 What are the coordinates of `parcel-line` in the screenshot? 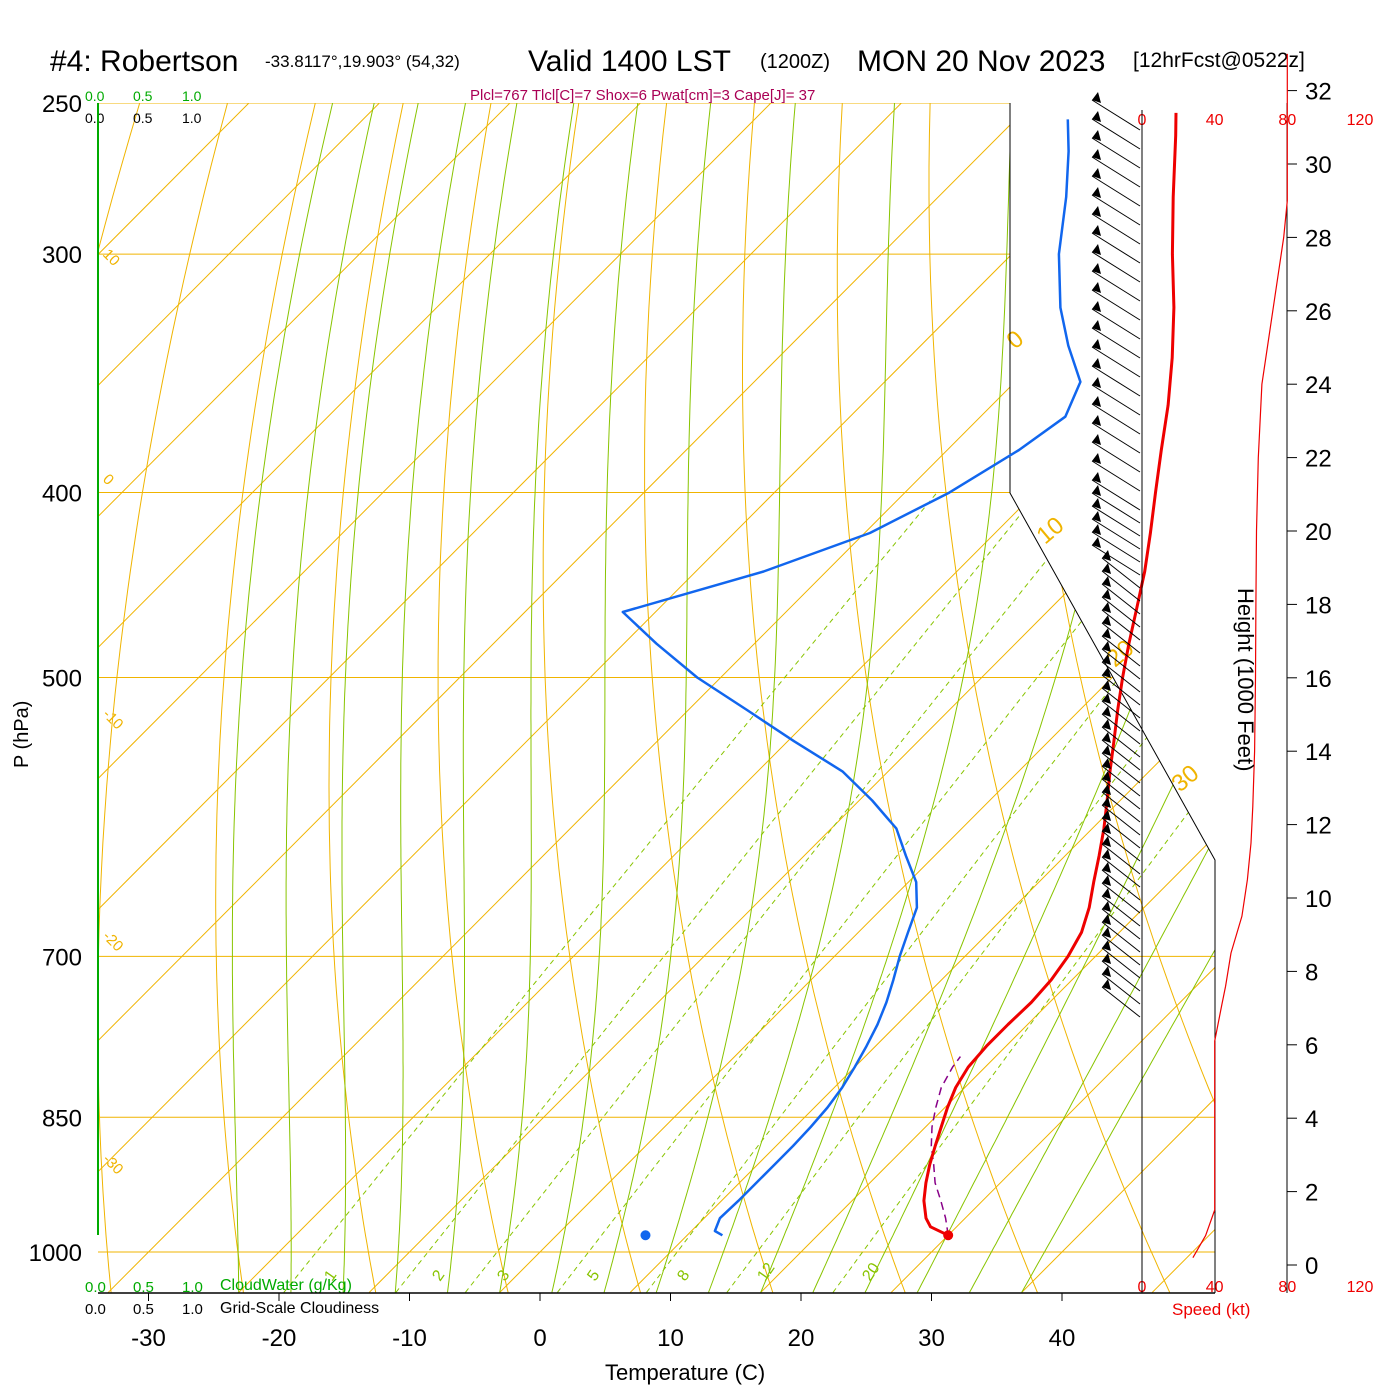 It's located at (946, 1146).